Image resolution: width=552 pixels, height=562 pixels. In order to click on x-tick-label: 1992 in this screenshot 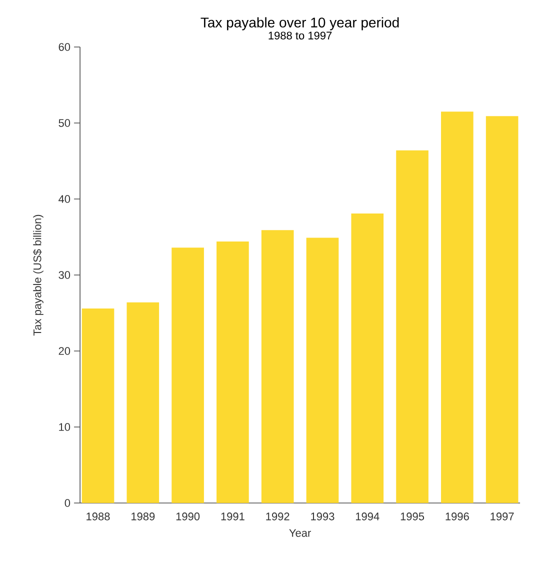, I will do `click(278, 516)`.